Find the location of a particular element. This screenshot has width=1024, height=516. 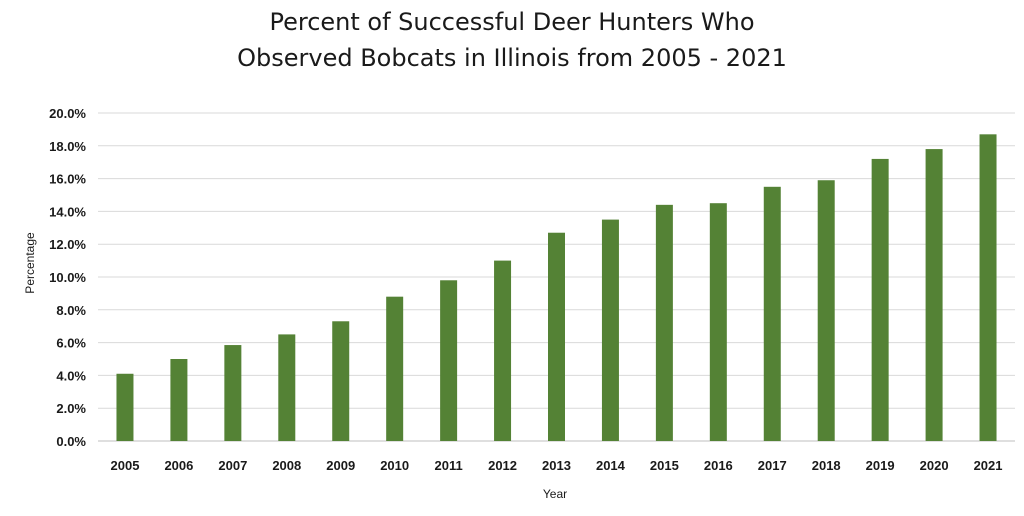

y-tick-label: 20.0% is located at coordinates (67, 113).